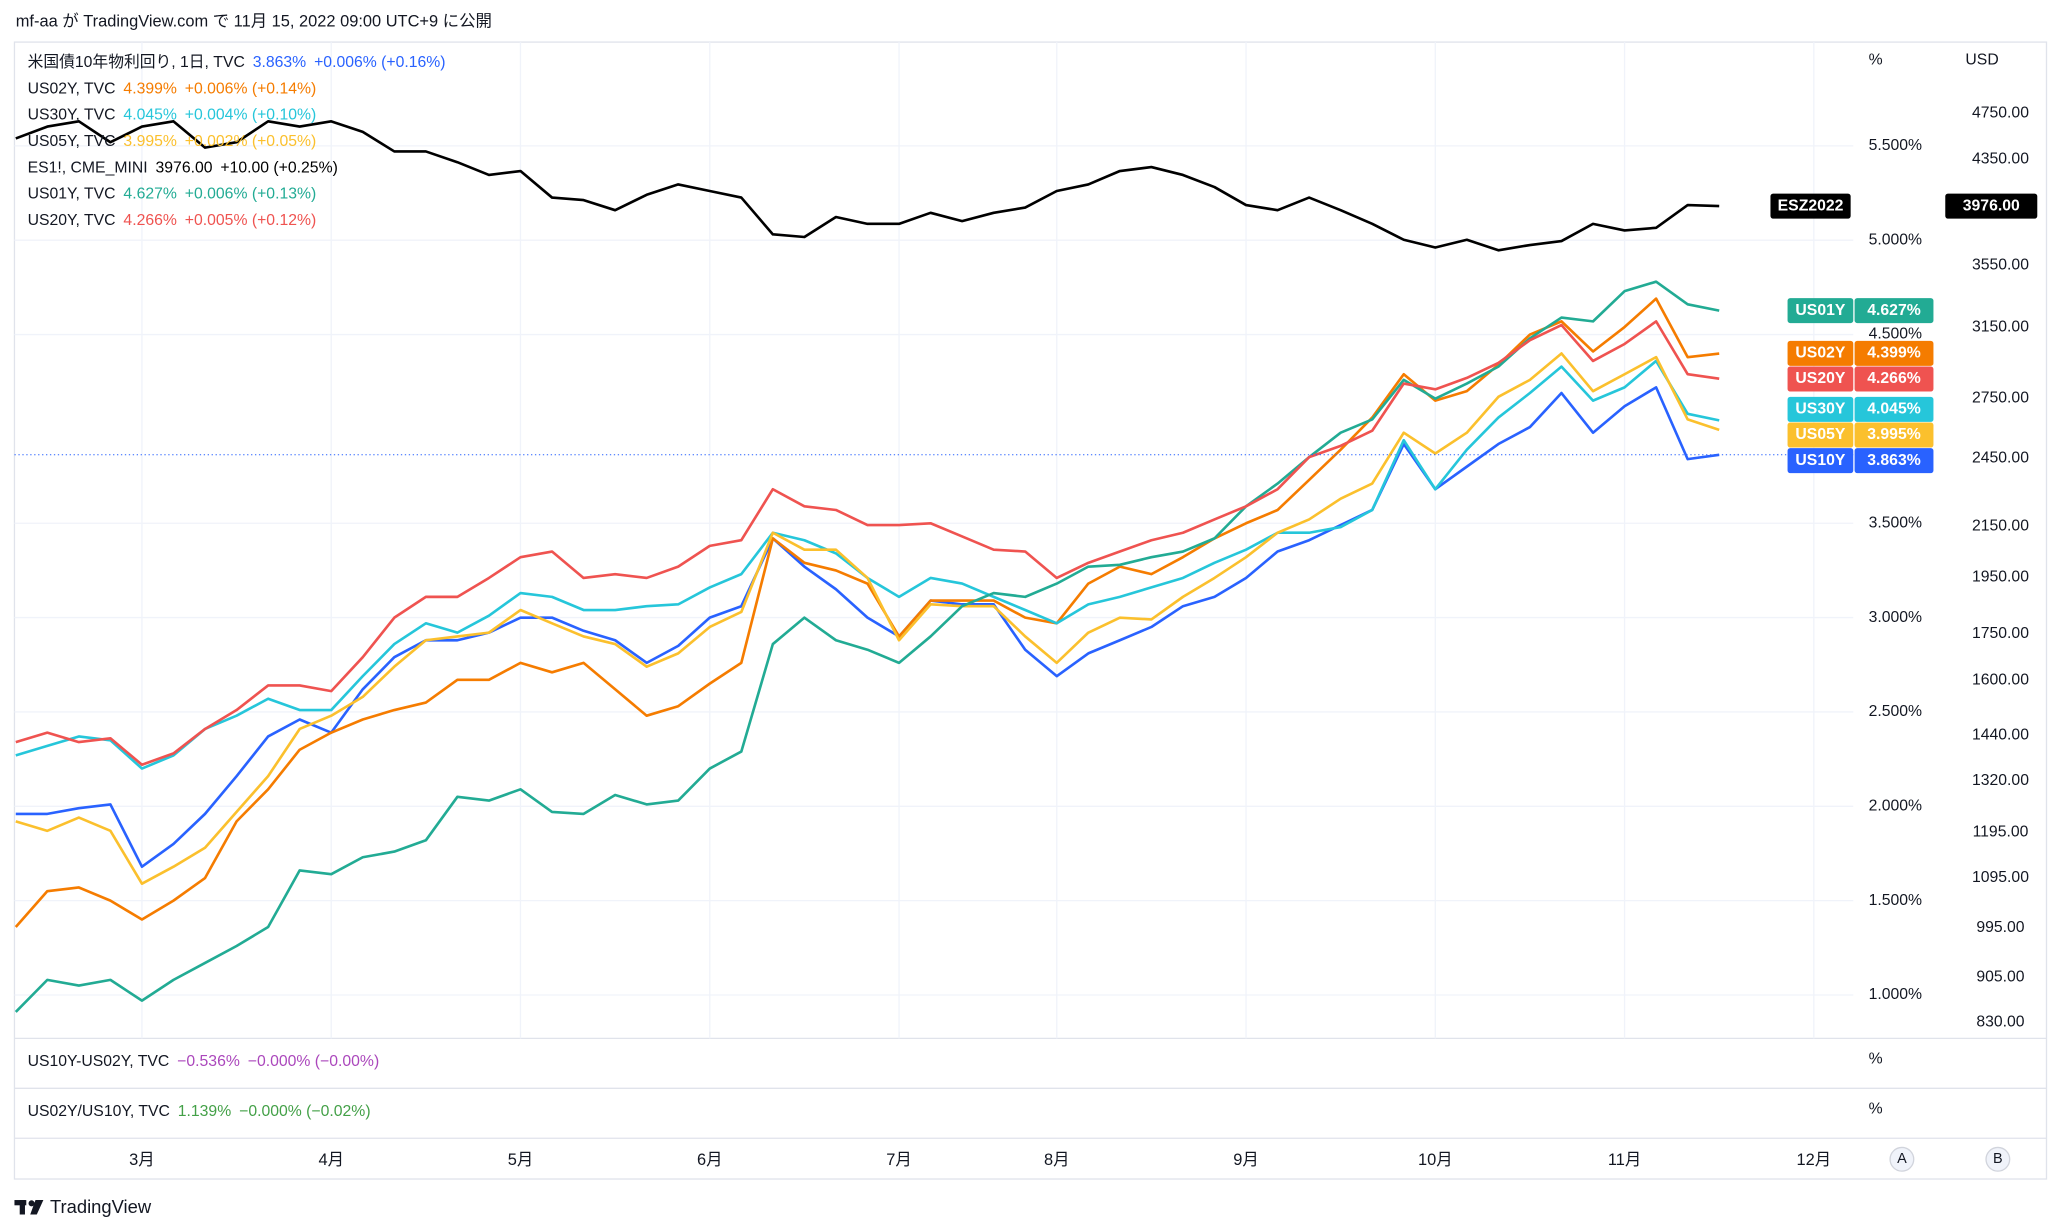 Image resolution: width=2057 pixels, height=1232 pixels. What do you see at coordinates (304, 1111) in the screenshot?
I see `pane-change: −0.000% (−0.02%)` at bounding box center [304, 1111].